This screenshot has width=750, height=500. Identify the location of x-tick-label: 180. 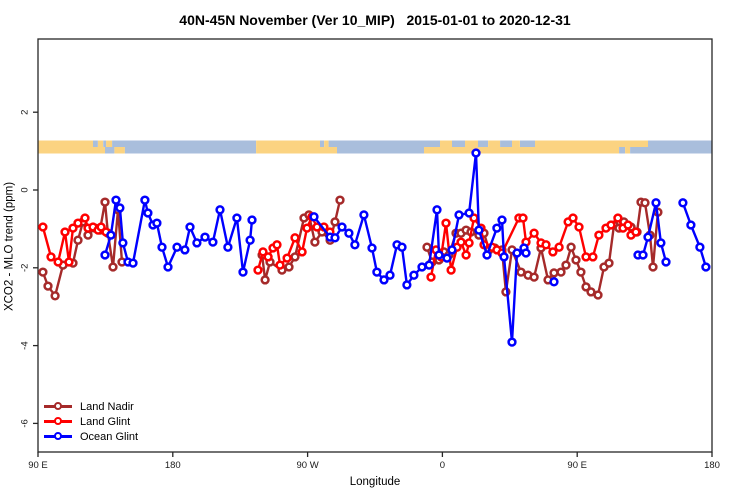
(712, 465).